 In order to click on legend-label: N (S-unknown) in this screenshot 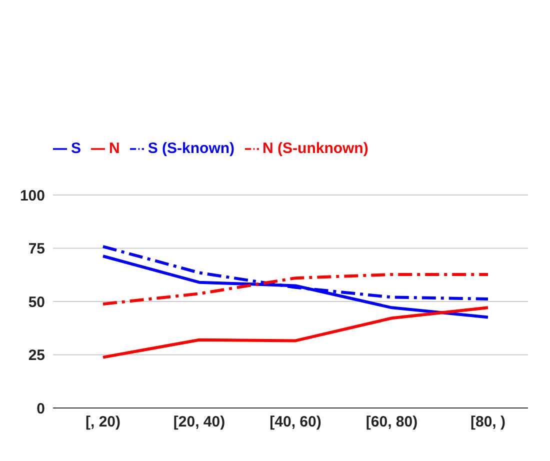, I will do `click(315, 148)`.